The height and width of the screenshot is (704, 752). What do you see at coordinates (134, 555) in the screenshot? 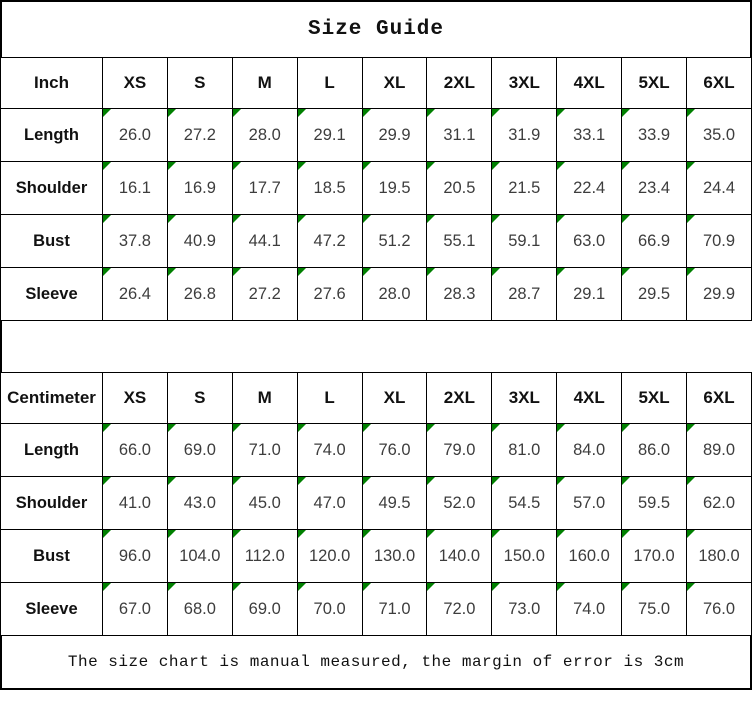
I see `size-value: 96.0` at bounding box center [134, 555].